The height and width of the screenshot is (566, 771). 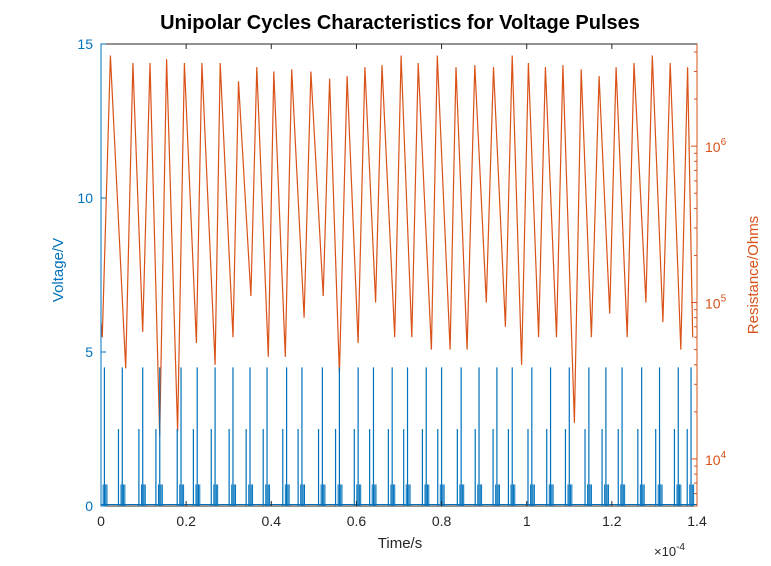 I want to click on x-tick-label: 1, so click(x=527, y=521).